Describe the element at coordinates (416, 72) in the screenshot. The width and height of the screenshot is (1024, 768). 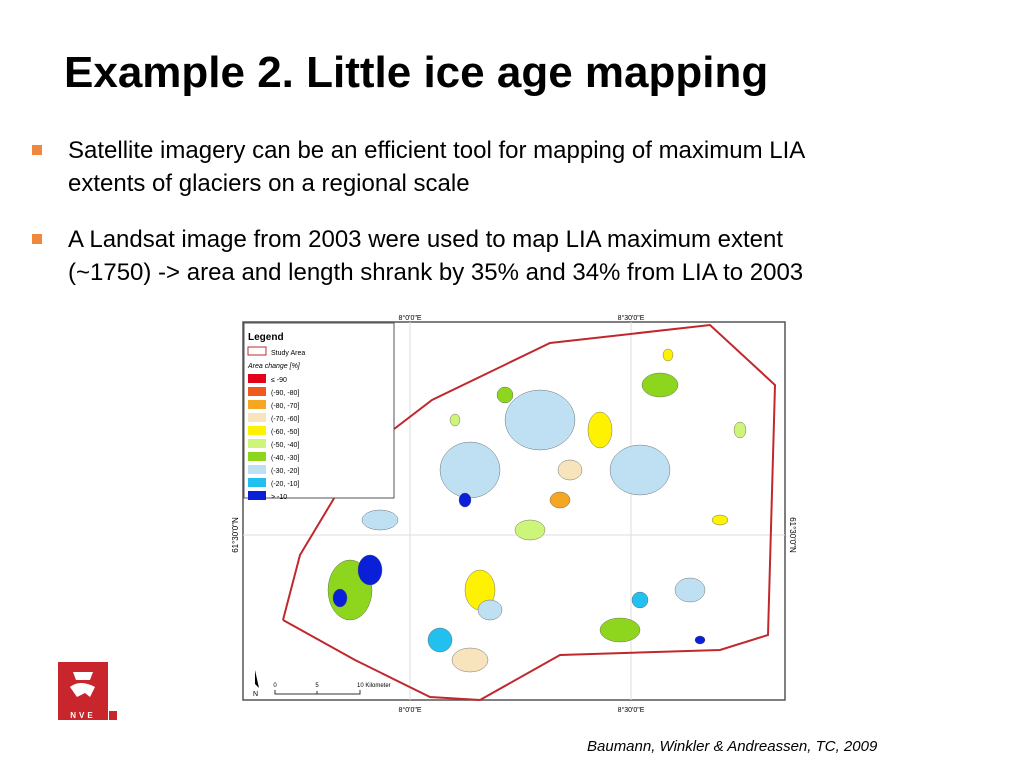
I see `slide-title: Example 2. Little ice age mapping` at that location.